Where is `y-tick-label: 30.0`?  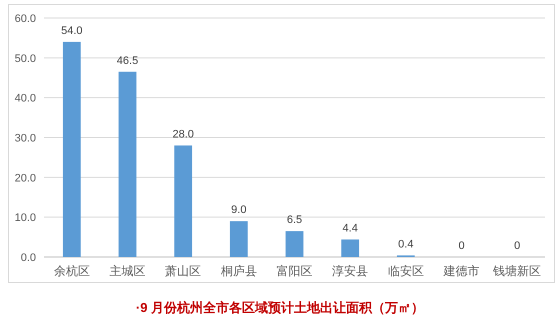
y-tick-label: 30.0 is located at coordinates (25, 138).